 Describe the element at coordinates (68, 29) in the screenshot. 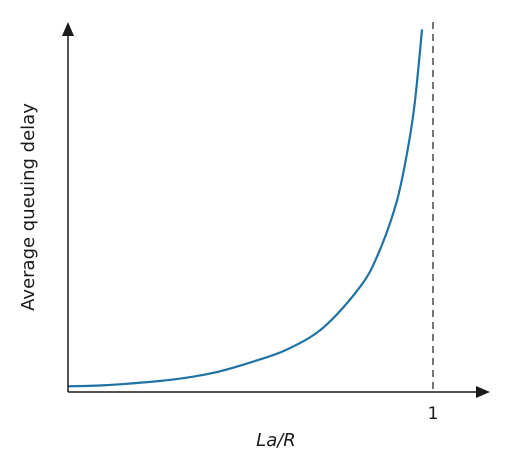

I see `y-axis-arrowhead` at that location.